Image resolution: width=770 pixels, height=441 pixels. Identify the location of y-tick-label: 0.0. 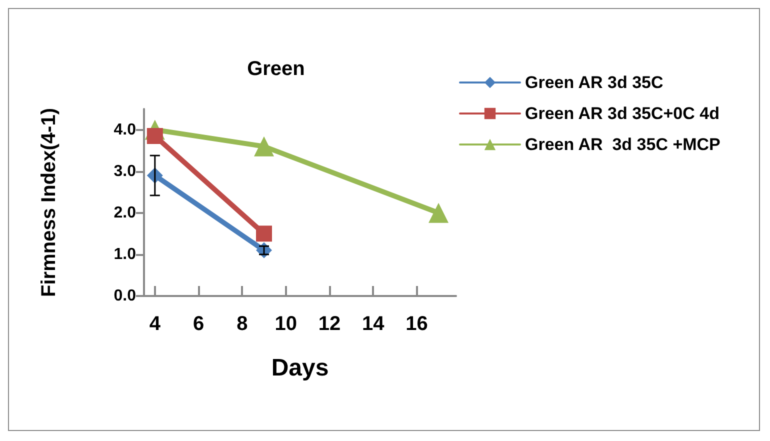
(125, 296).